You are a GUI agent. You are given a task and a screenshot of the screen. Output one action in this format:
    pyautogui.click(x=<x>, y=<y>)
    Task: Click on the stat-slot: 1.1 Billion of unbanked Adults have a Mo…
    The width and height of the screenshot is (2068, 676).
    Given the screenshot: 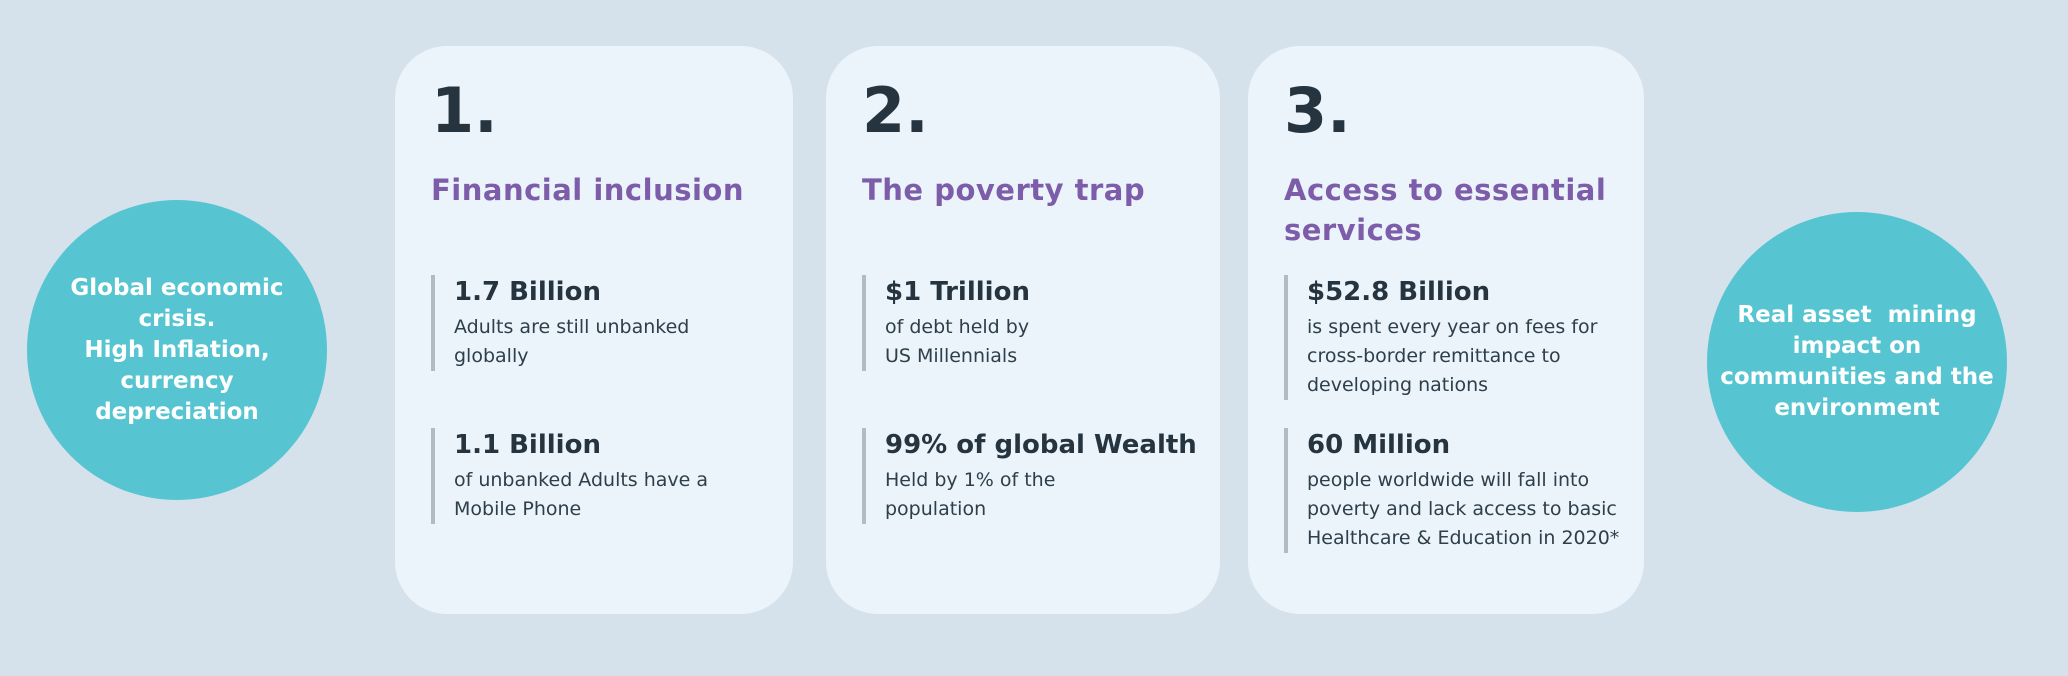 What is the action you would take?
    pyautogui.click(x=594, y=476)
    